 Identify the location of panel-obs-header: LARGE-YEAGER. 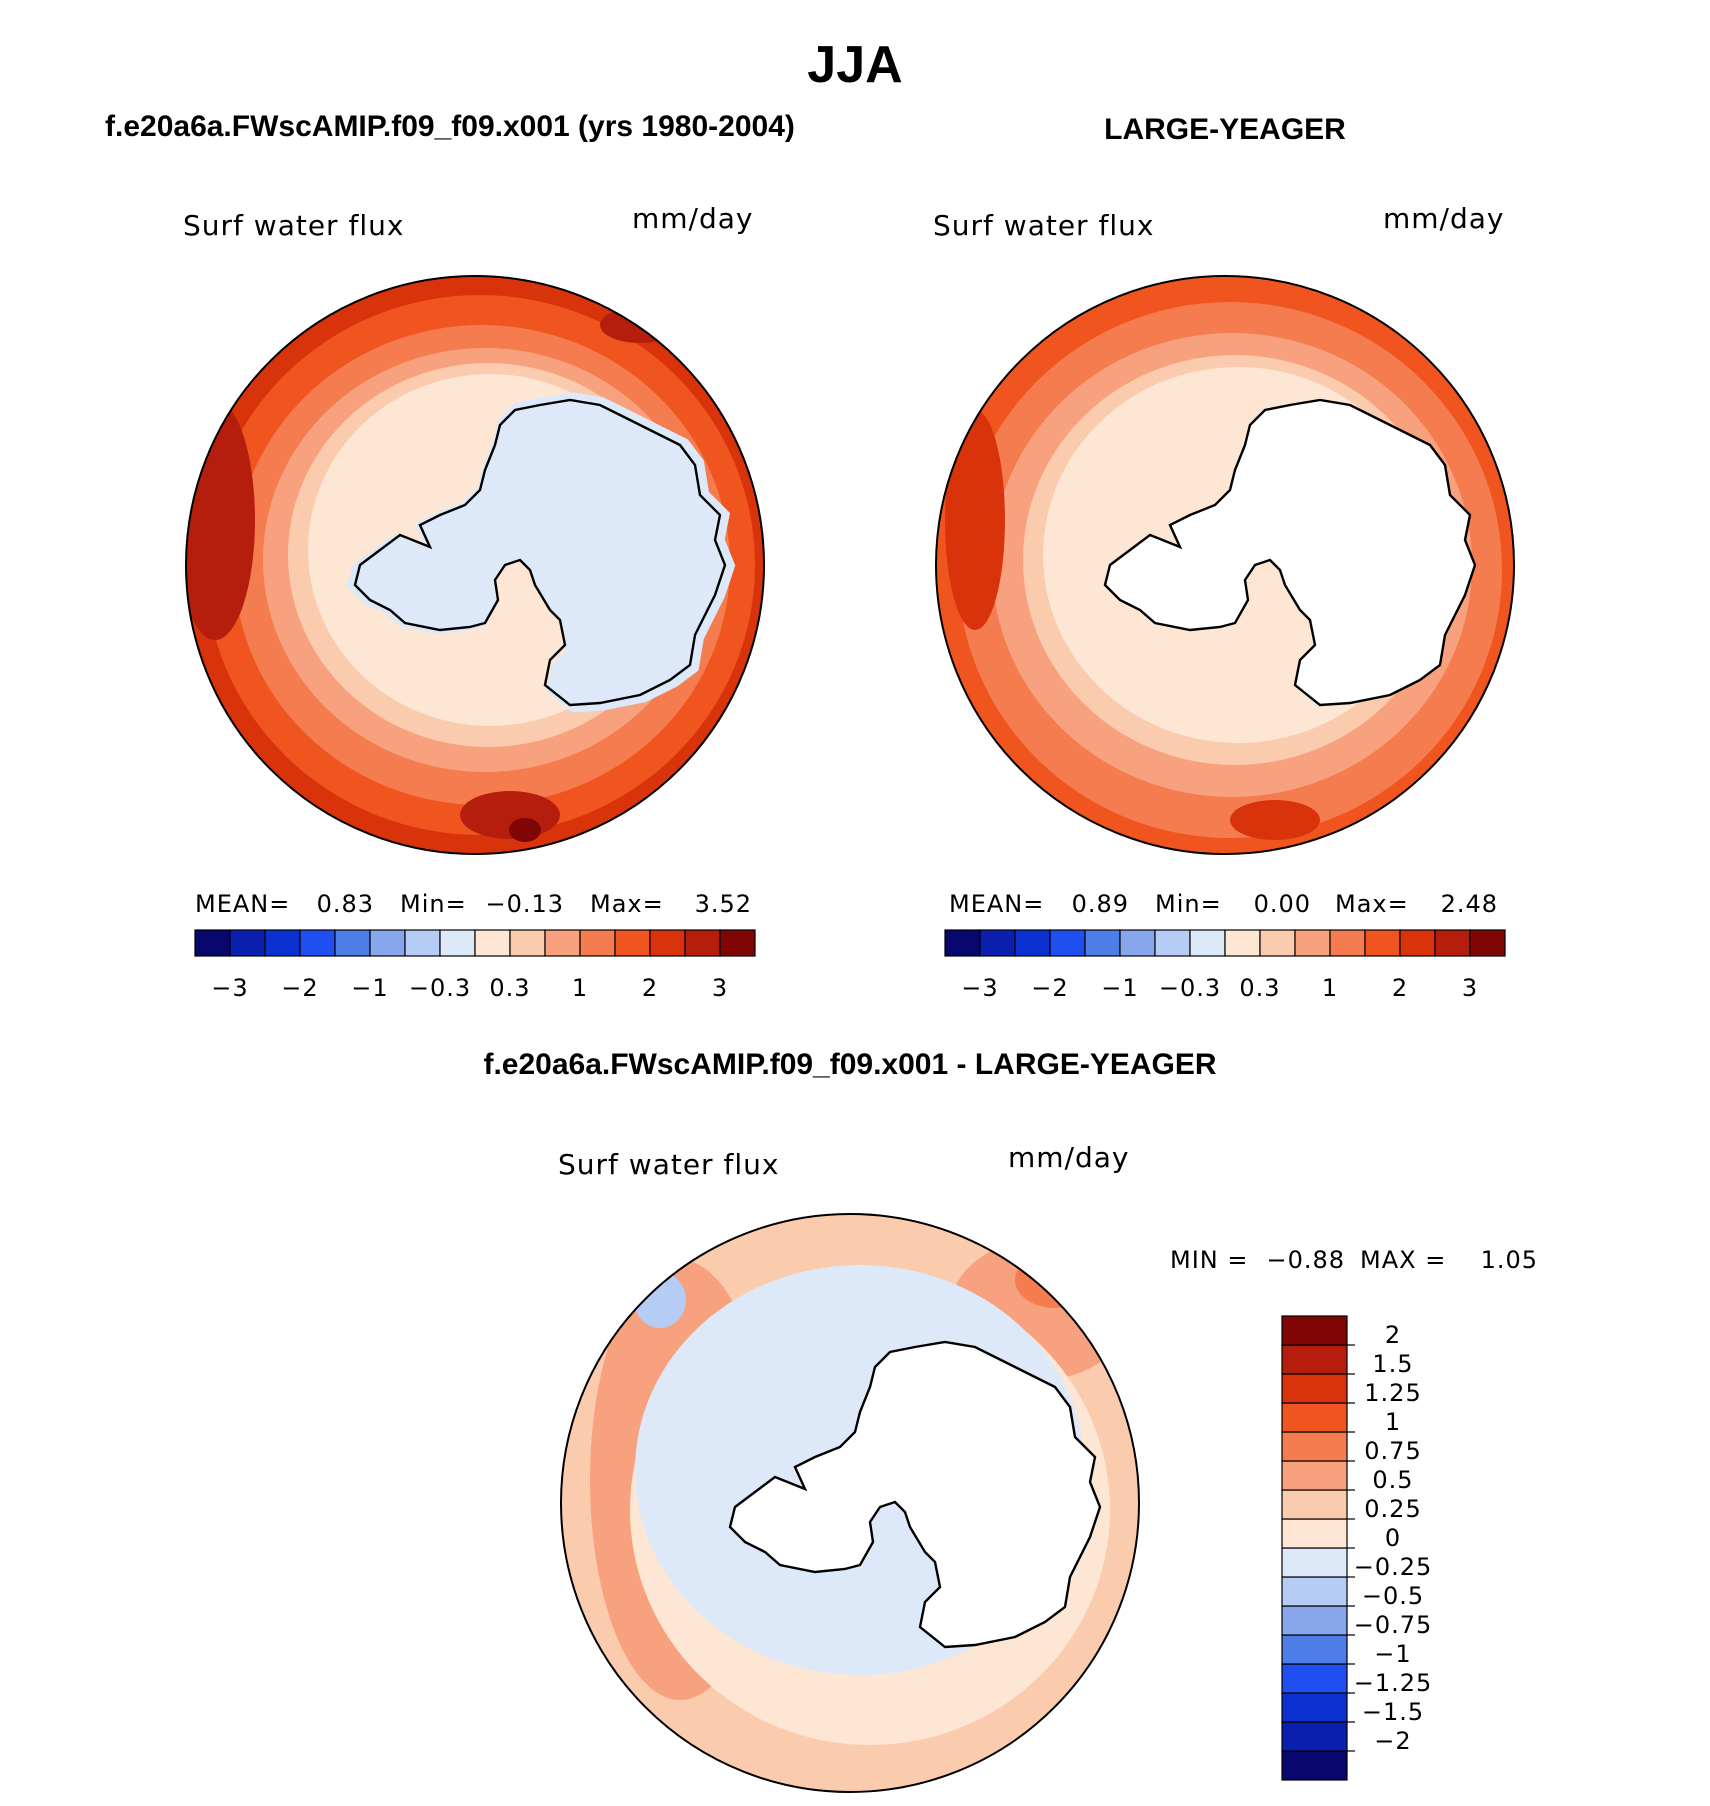
(1225, 129).